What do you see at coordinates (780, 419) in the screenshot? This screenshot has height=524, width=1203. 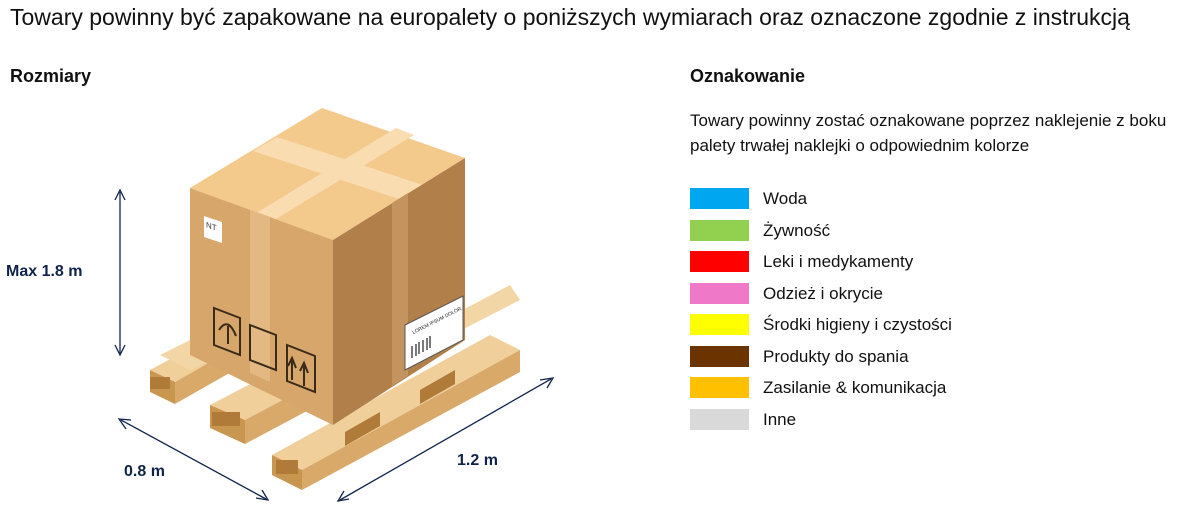 I see `legend-label: Inne` at bounding box center [780, 419].